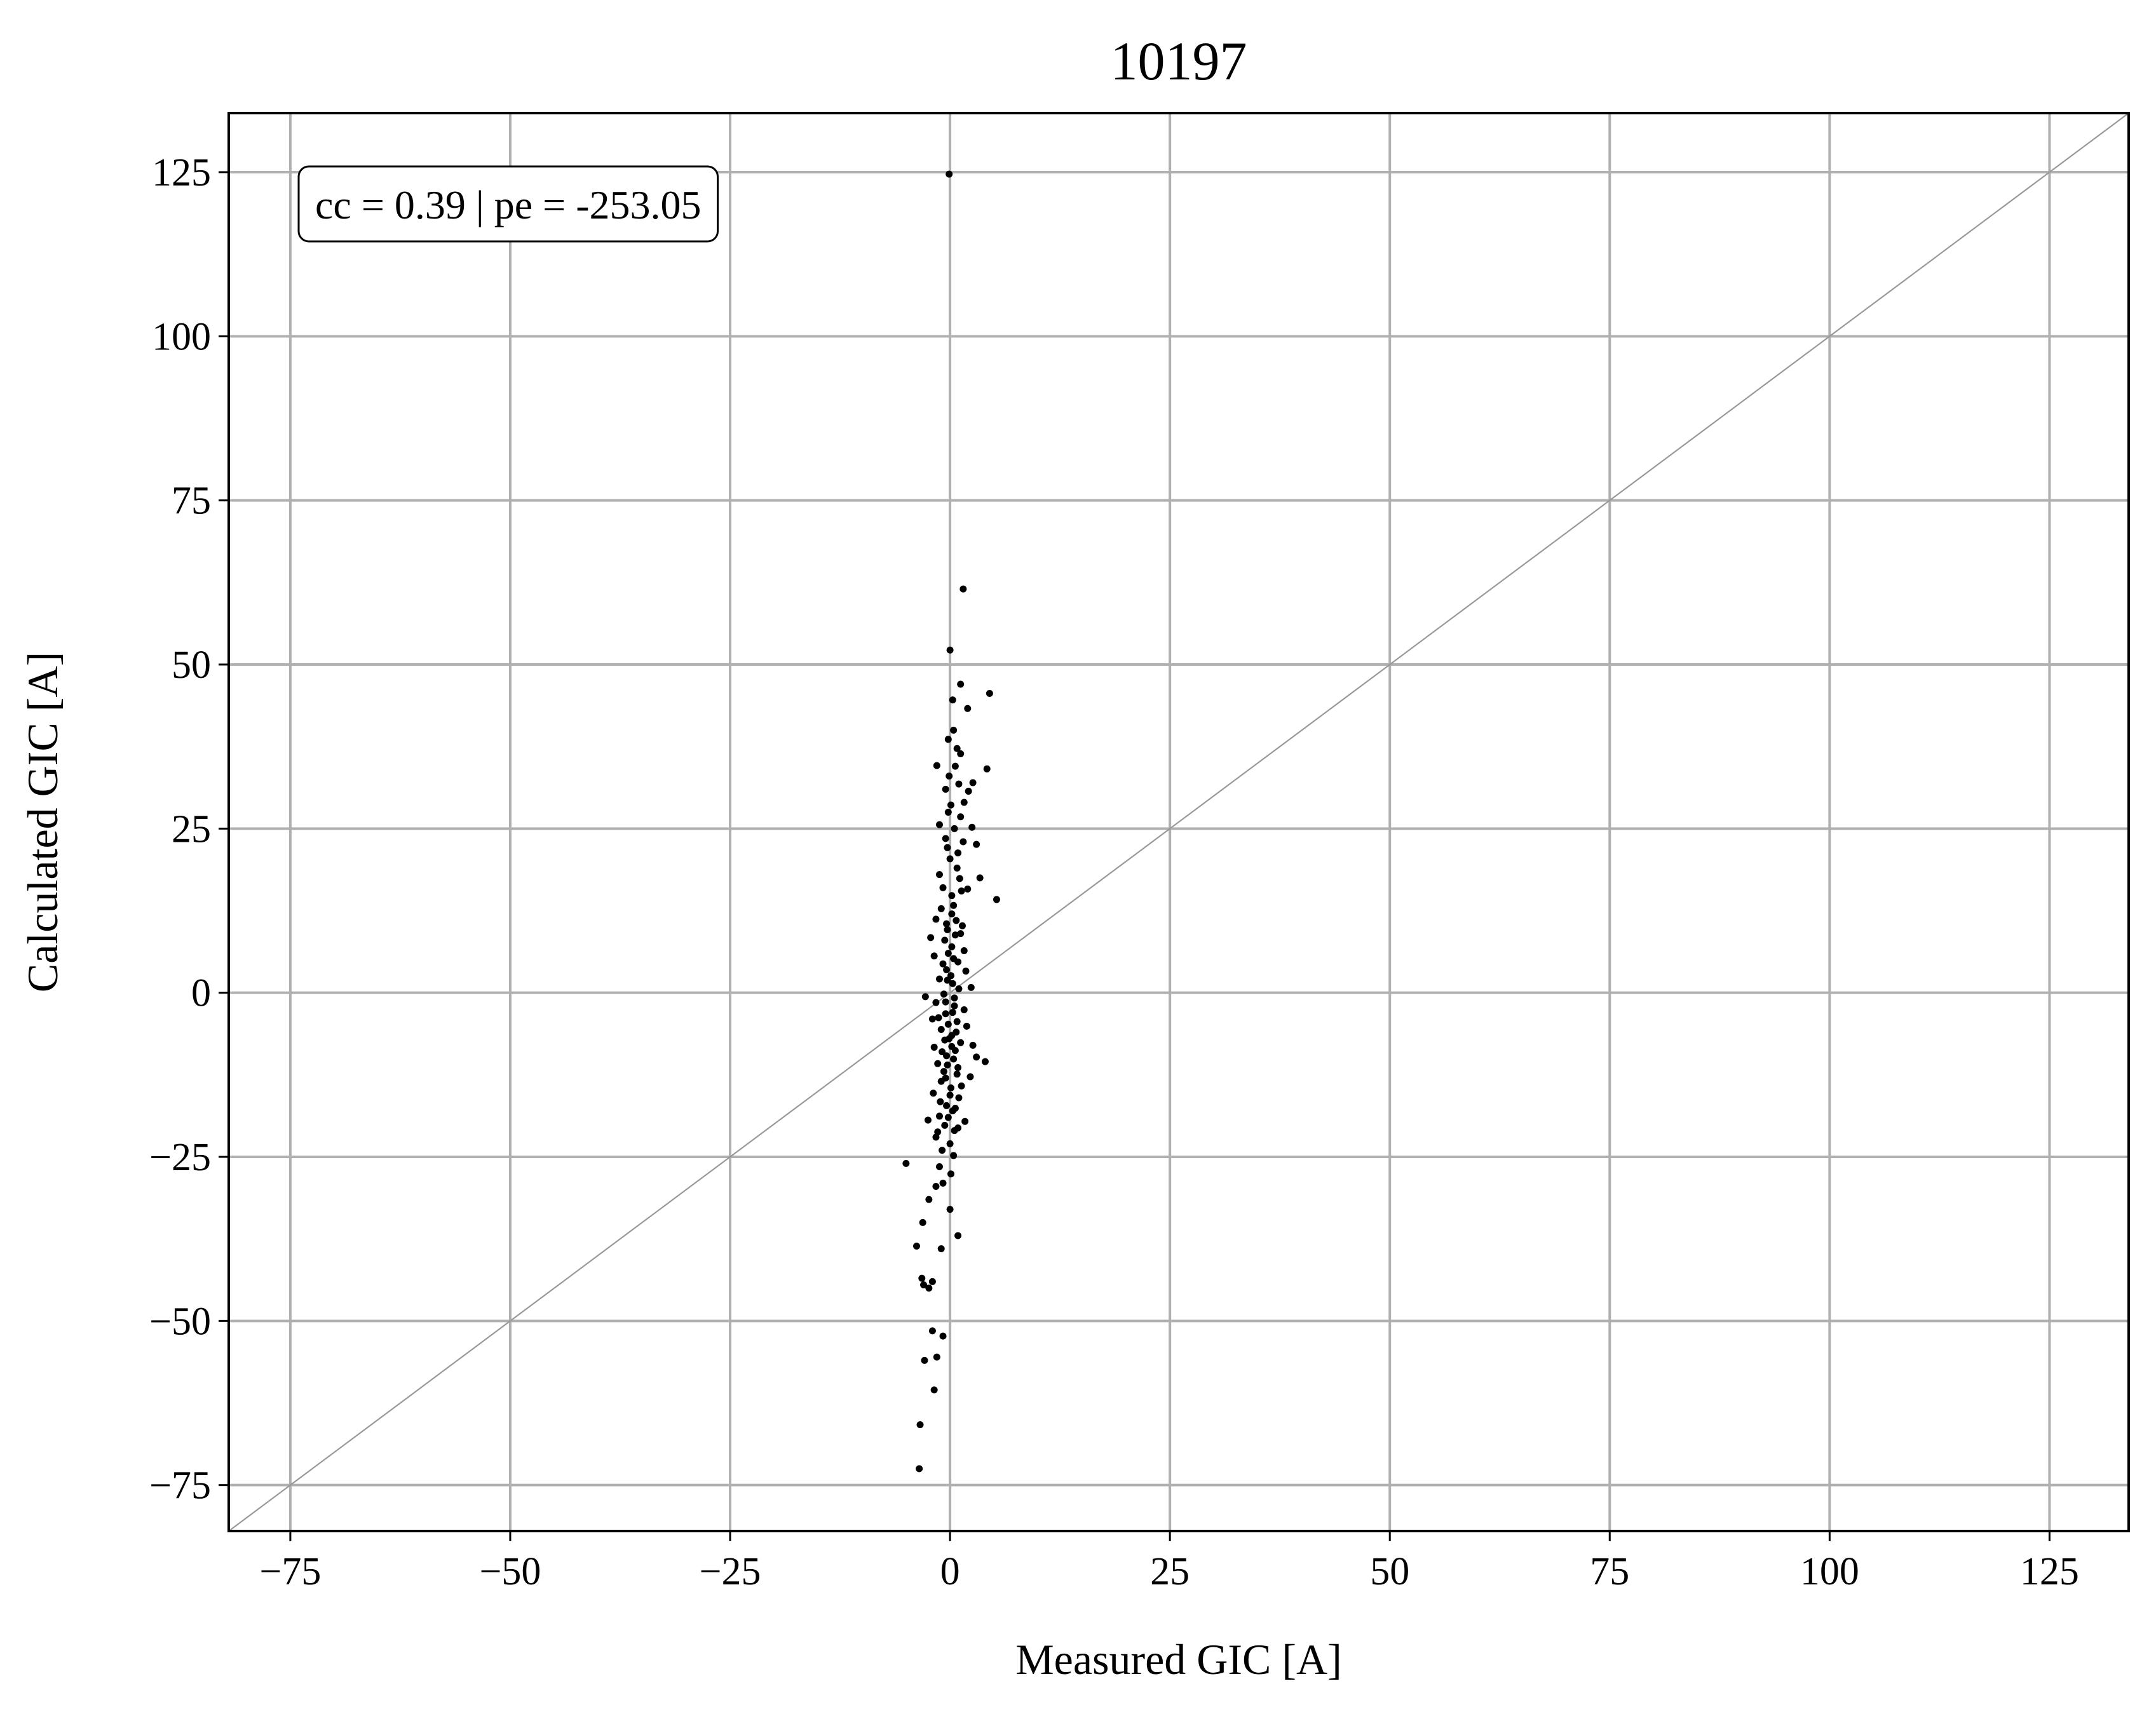  Describe the element at coordinates (181, 336) in the screenshot. I see `y-tick-label: 100` at that location.